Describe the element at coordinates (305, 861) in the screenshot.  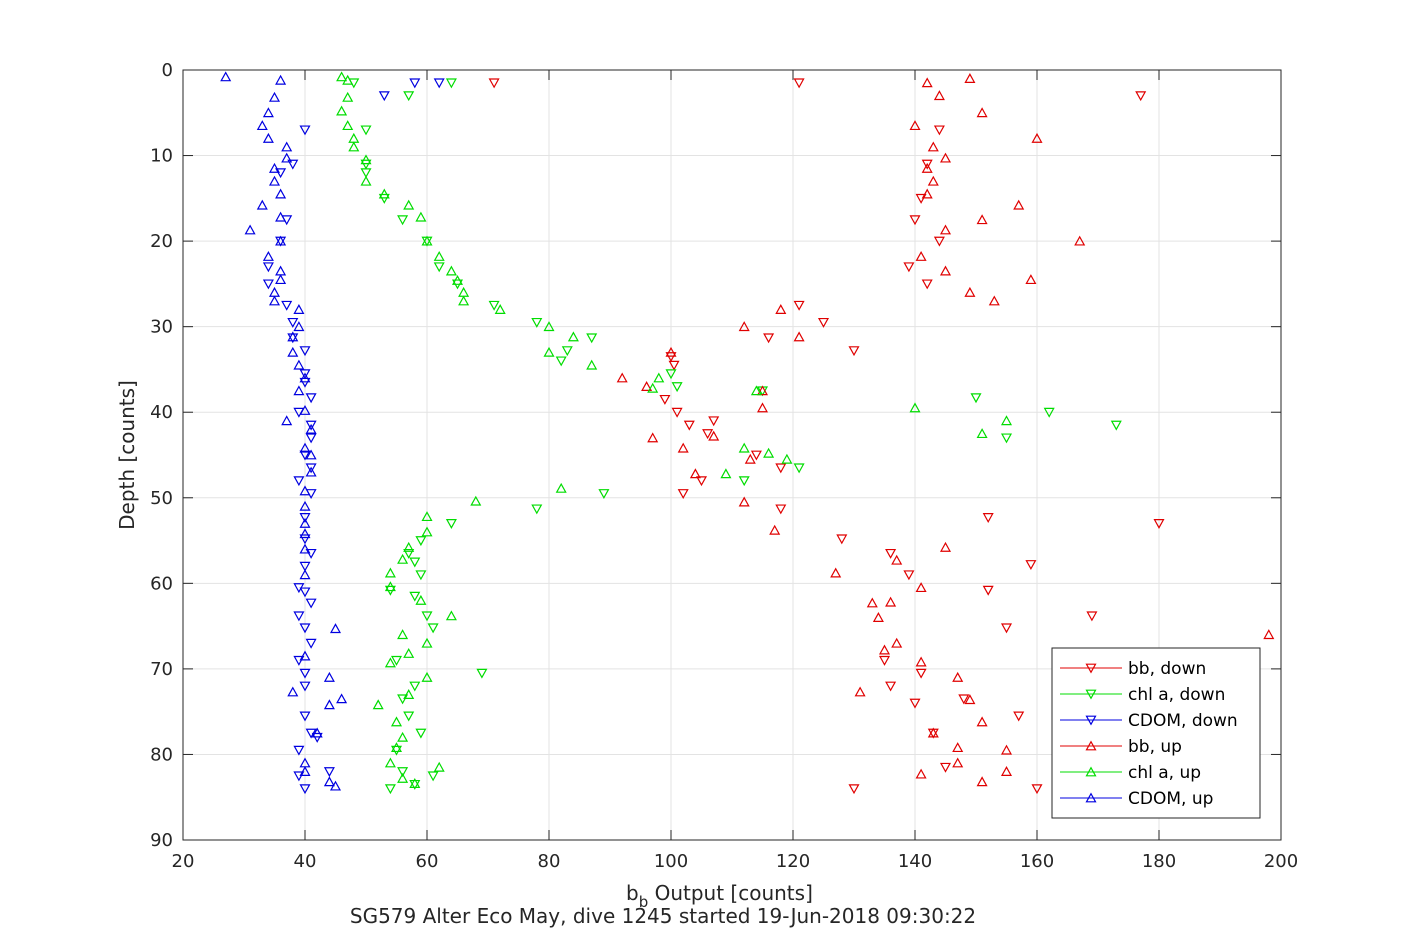
I see `x-tick-label: 40` at that location.